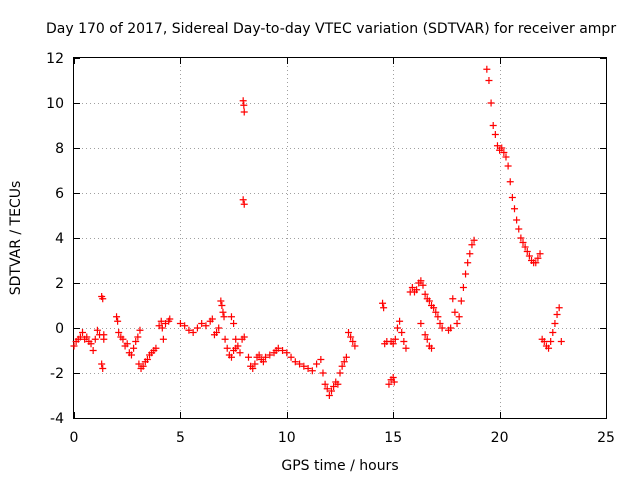 This screenshot has height=480, width=640. I want to click on x-tick-label: 20, so click(500, 438).